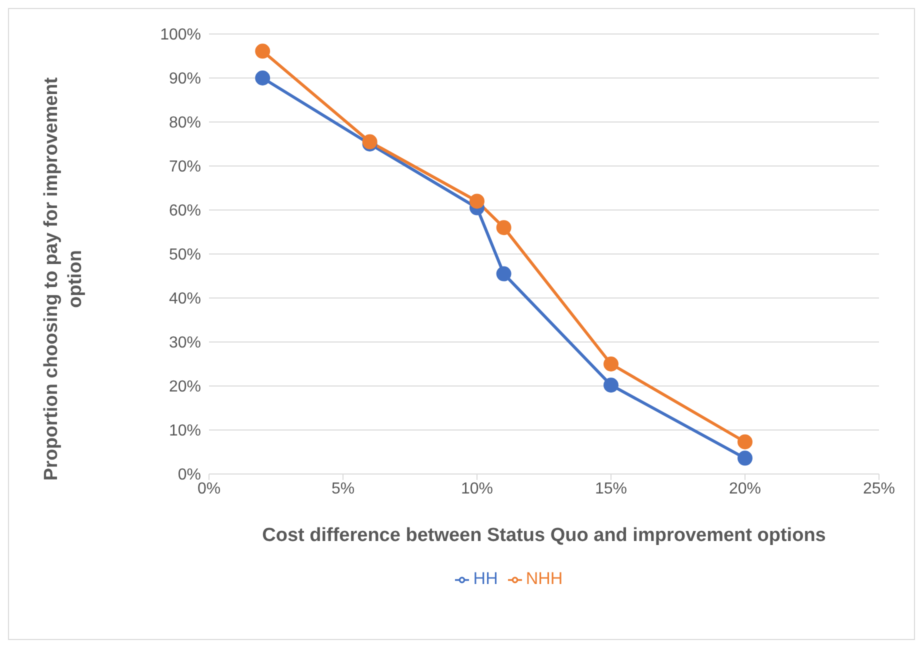 This screenshot has width=923, height=651. Describe the element at coordinates (485, 578) in the screenshot. I see `legend-label: HH` at that location.